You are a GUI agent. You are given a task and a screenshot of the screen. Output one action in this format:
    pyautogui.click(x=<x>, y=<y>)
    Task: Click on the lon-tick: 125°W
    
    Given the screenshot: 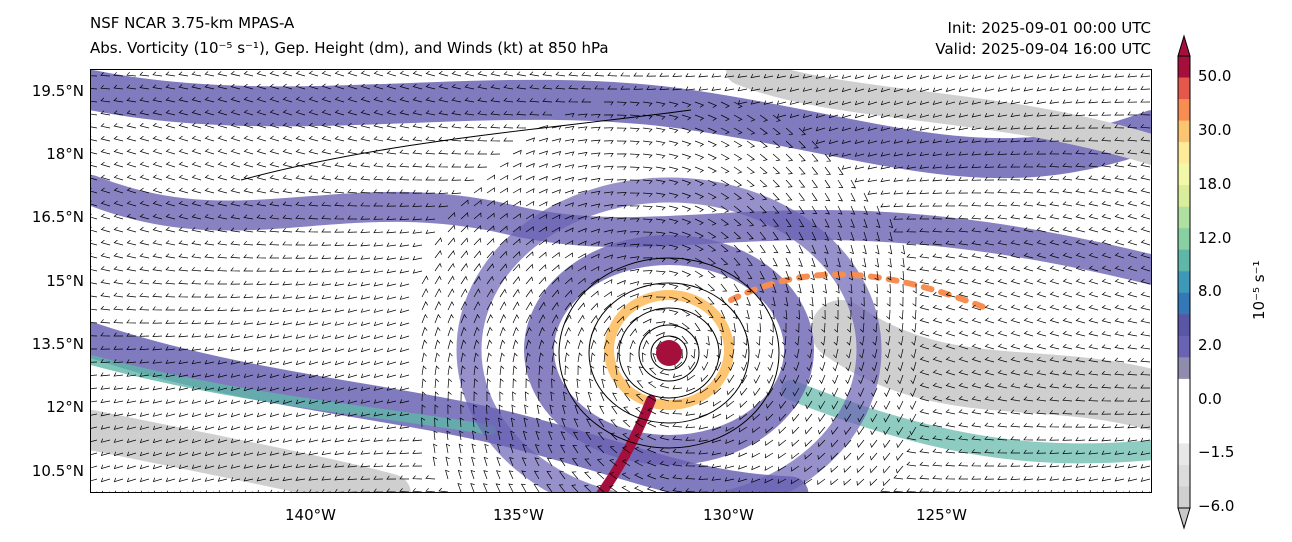 What is the action you would take?
    pyautogui.click(x=941, y=515)
    